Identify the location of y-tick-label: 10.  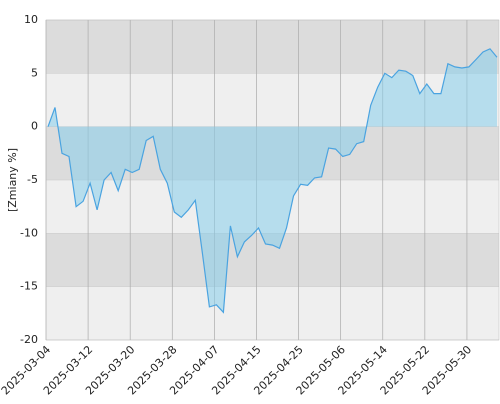
(31, 19).